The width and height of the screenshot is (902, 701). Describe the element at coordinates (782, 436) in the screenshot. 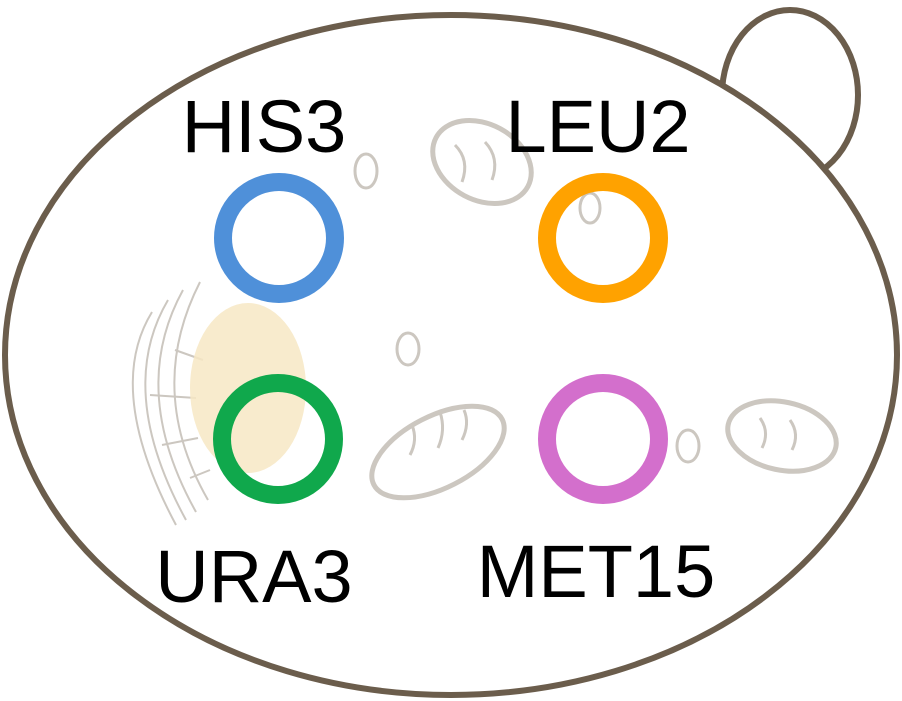

I see `mitochondrion-right` at that location.